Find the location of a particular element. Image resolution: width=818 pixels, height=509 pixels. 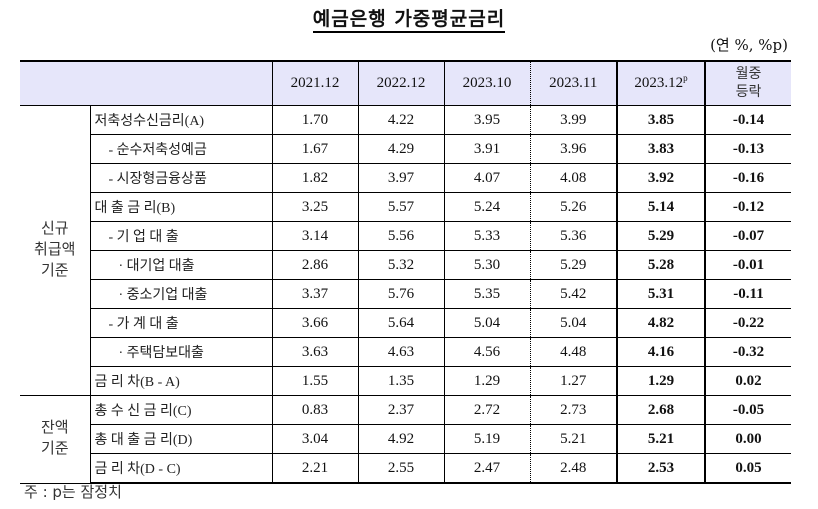

document-title: 예금은행 가중평균금리 is located at coordinates (409, 18).